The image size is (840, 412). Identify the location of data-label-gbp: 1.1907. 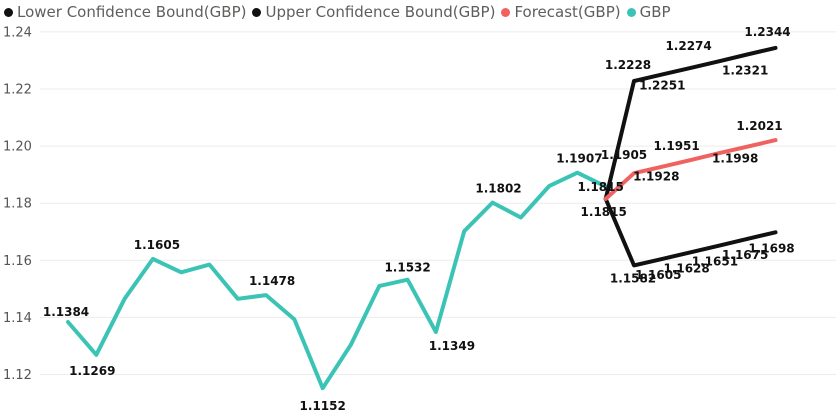
(579, 159).